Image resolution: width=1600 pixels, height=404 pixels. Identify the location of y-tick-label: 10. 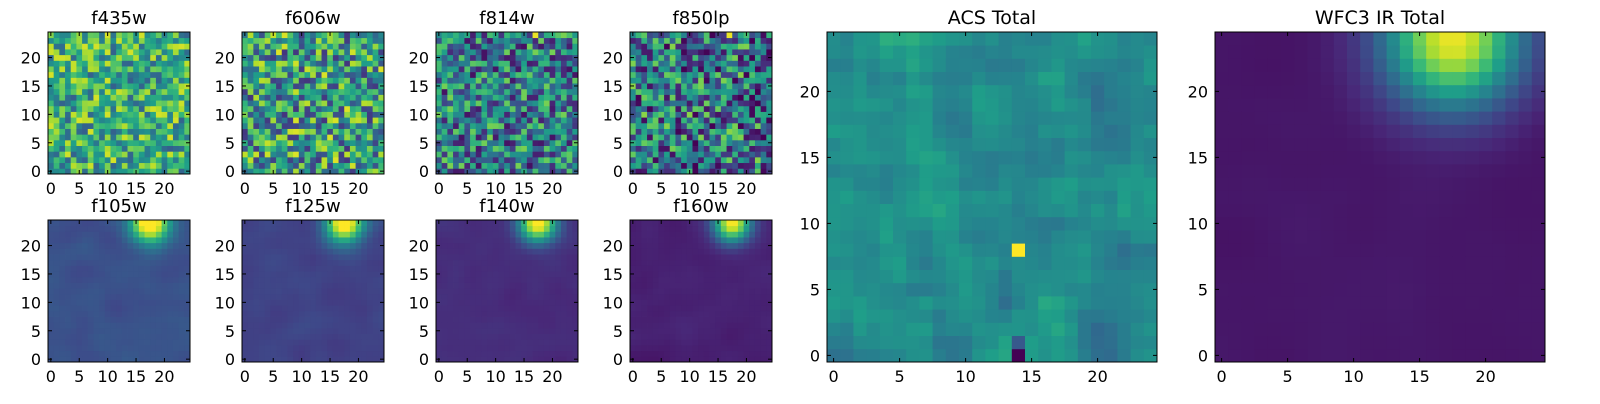
(613, 114).